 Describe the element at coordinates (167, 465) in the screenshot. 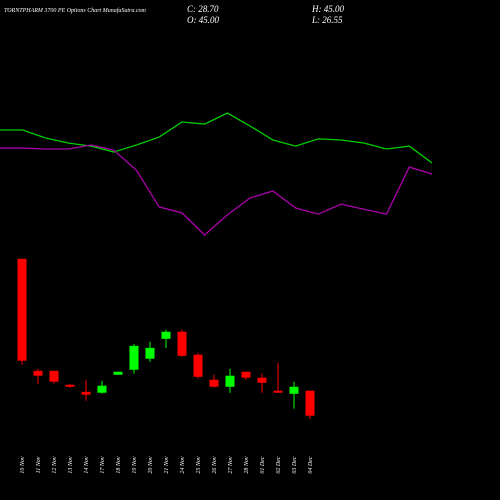

I see `x-tick-label: 21 Nov` at that location.